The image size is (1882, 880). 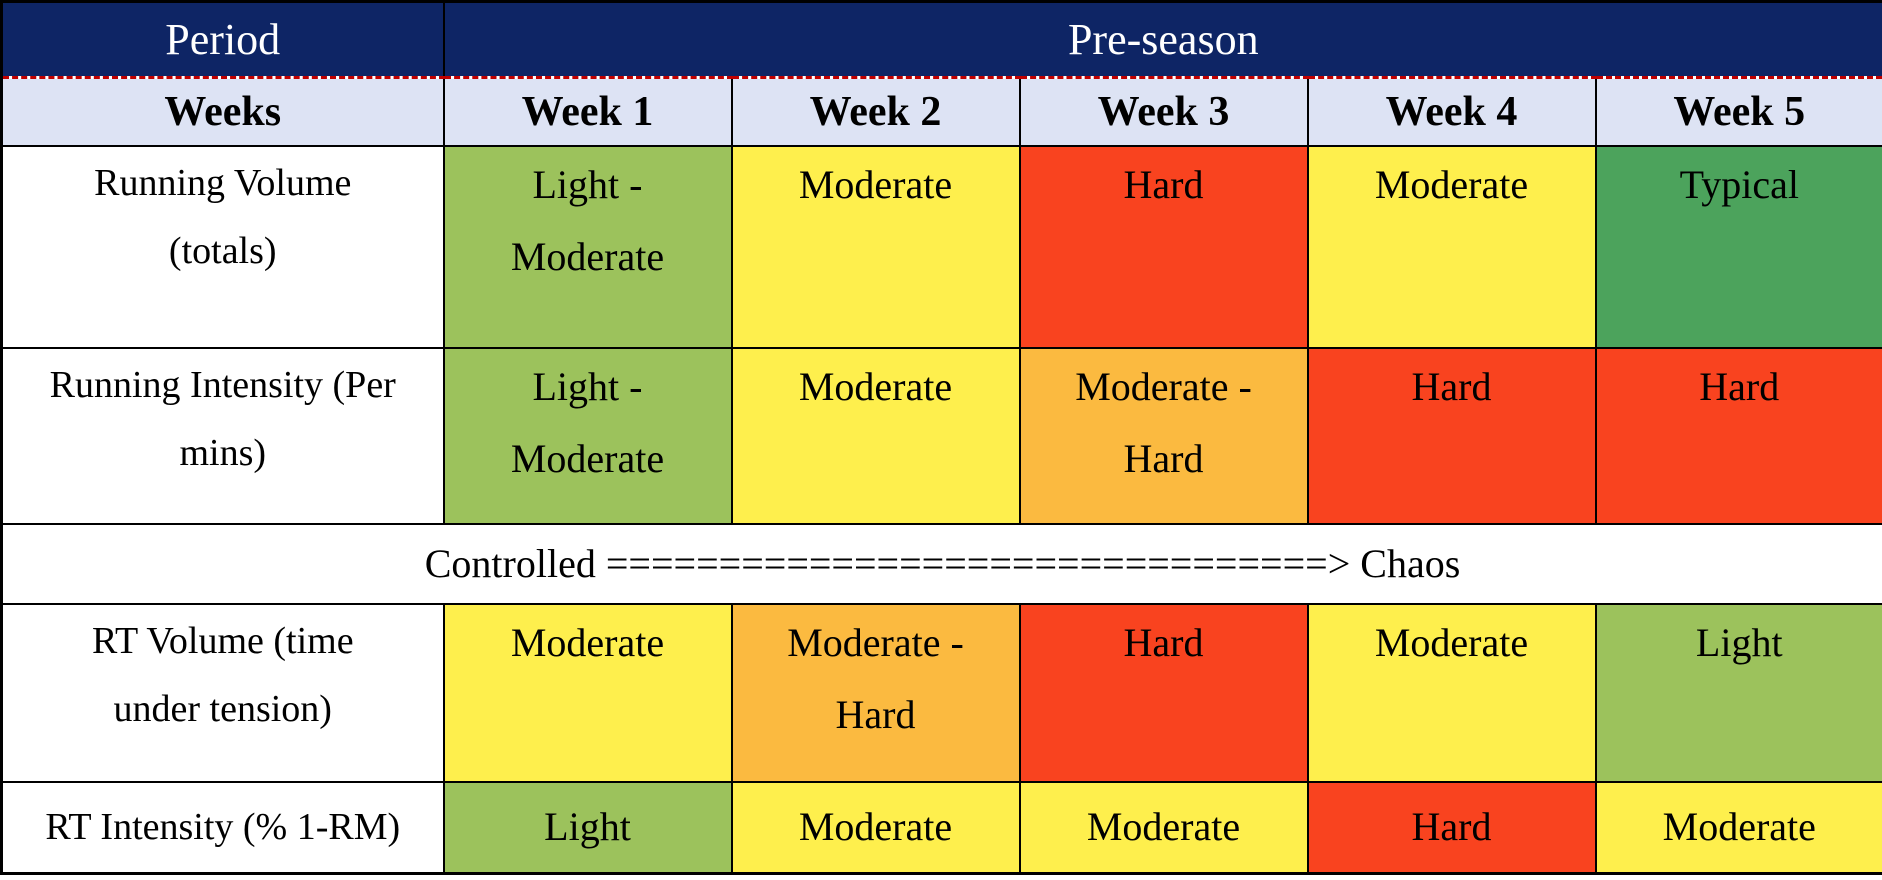 I want to click on rt-volume-week4: Moderate, so click(x=1451, y=692).